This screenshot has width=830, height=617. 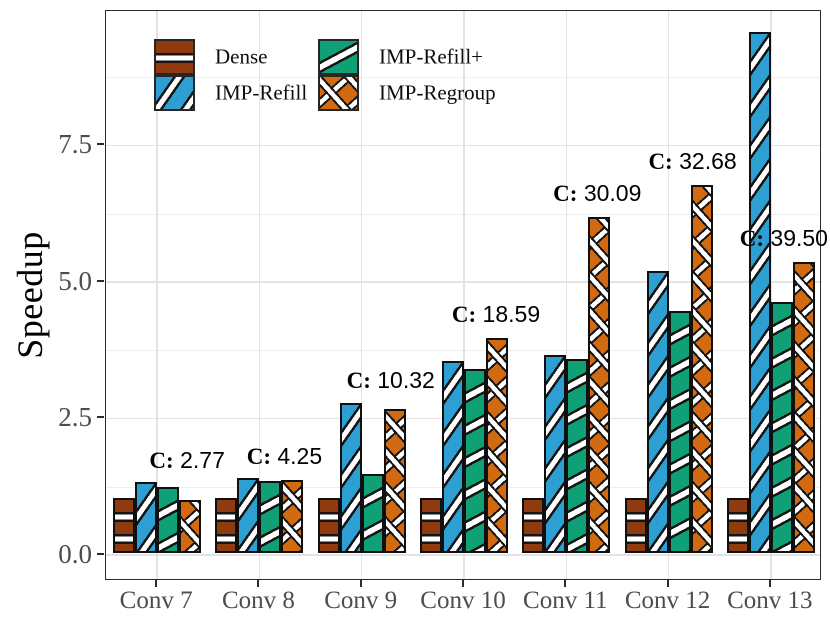 What do you see at coordinates (338, 93) in the screenshot?
I see `legend-key-regroup` at bounding box center [338, 93].